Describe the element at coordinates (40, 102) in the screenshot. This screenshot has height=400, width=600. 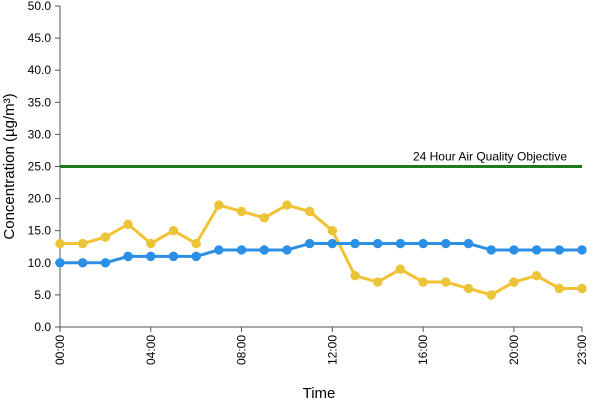
I see `y-tick-label: 35.0` at that location.